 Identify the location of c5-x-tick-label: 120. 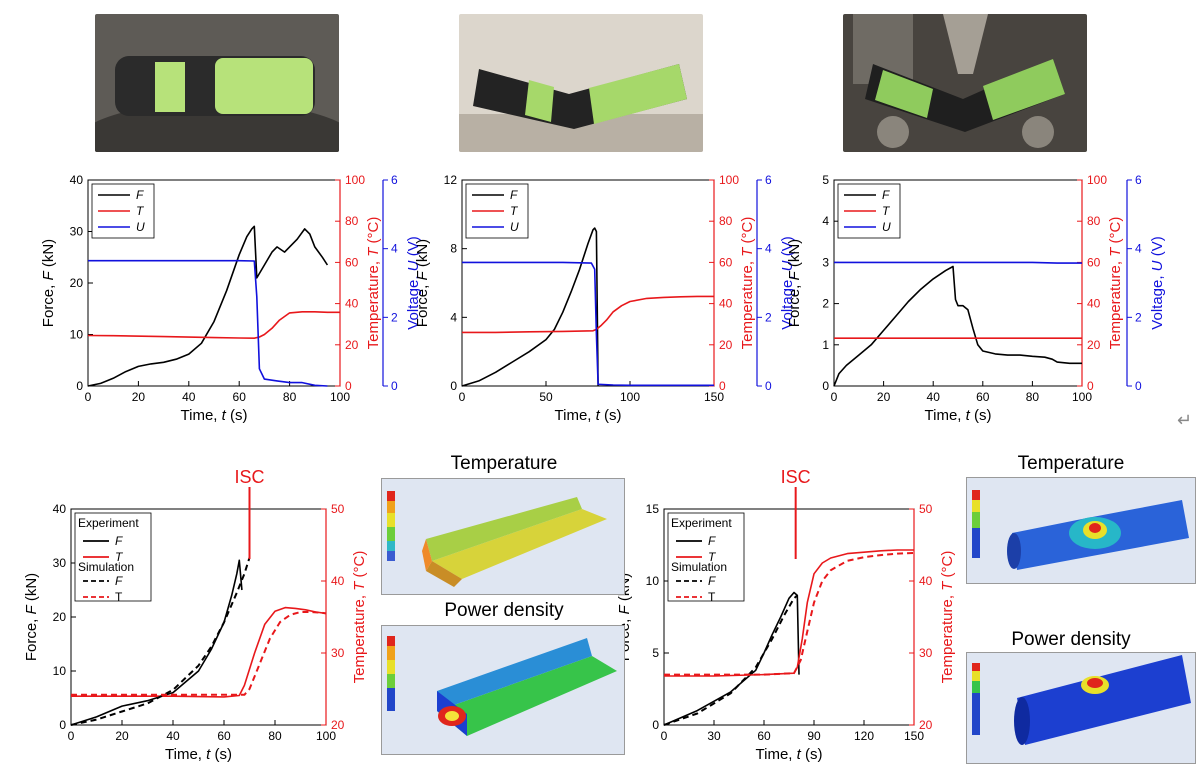
(864, 736).